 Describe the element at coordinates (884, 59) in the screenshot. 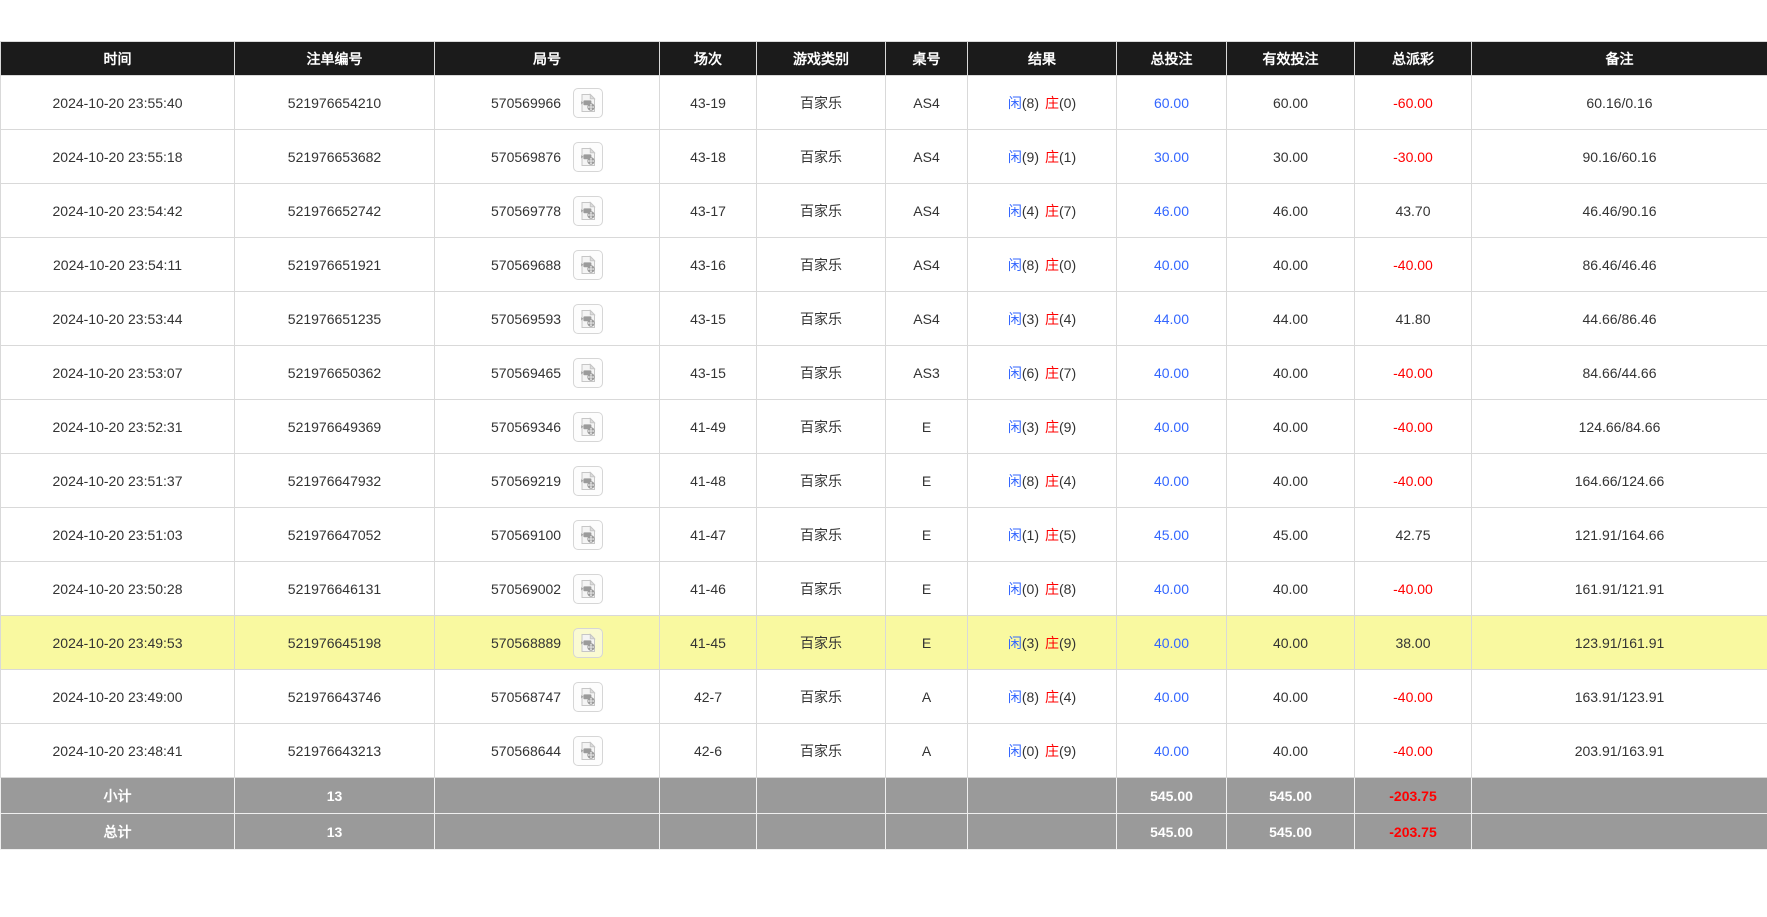

I see `table-header: 时间注单编号局号场次游戏类别桌号结果总投注有效投注总派彩备注` at that location.